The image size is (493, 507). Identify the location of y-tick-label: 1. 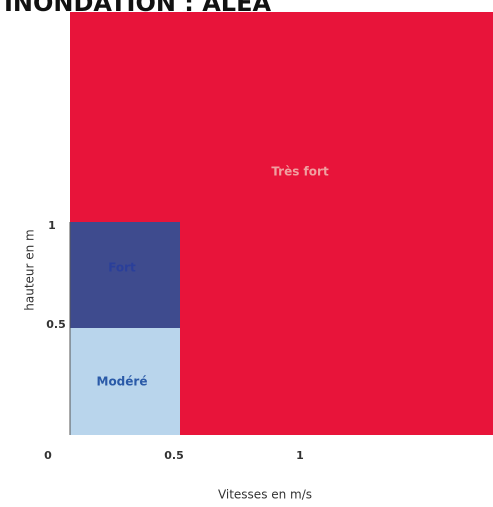
(52, 225).